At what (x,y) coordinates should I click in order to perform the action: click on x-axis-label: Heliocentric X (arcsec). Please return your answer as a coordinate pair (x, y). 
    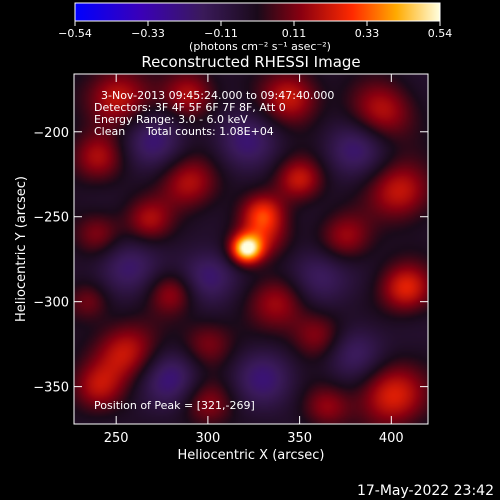
    Looking at the image, I should click on (251, 455).